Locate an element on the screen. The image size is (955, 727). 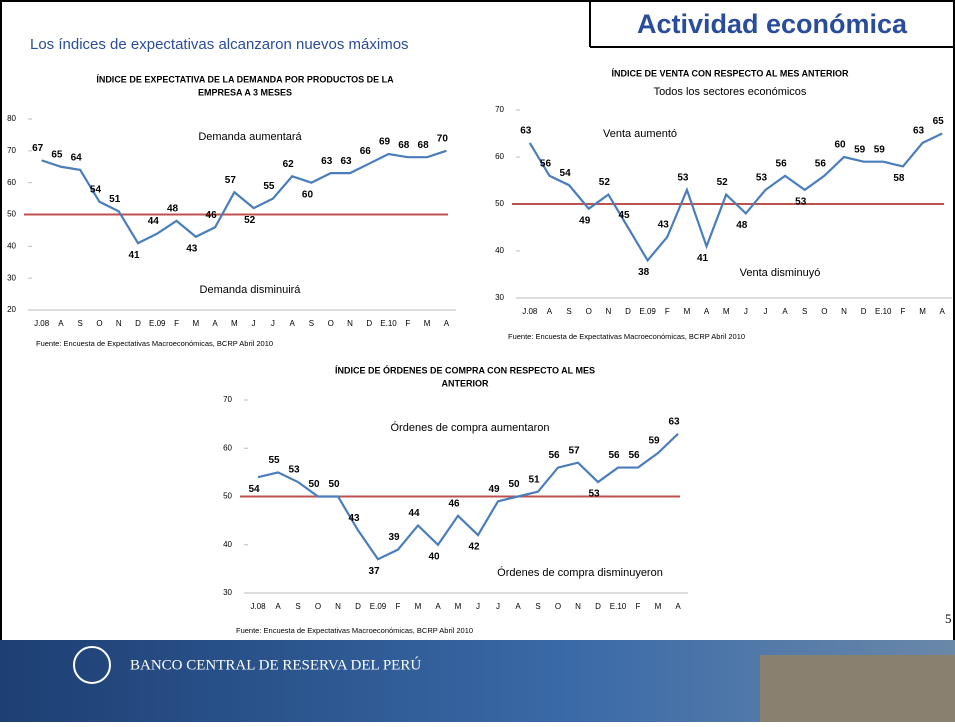
annotation: Demanda disminuirá is located at coordinates (251, 290).